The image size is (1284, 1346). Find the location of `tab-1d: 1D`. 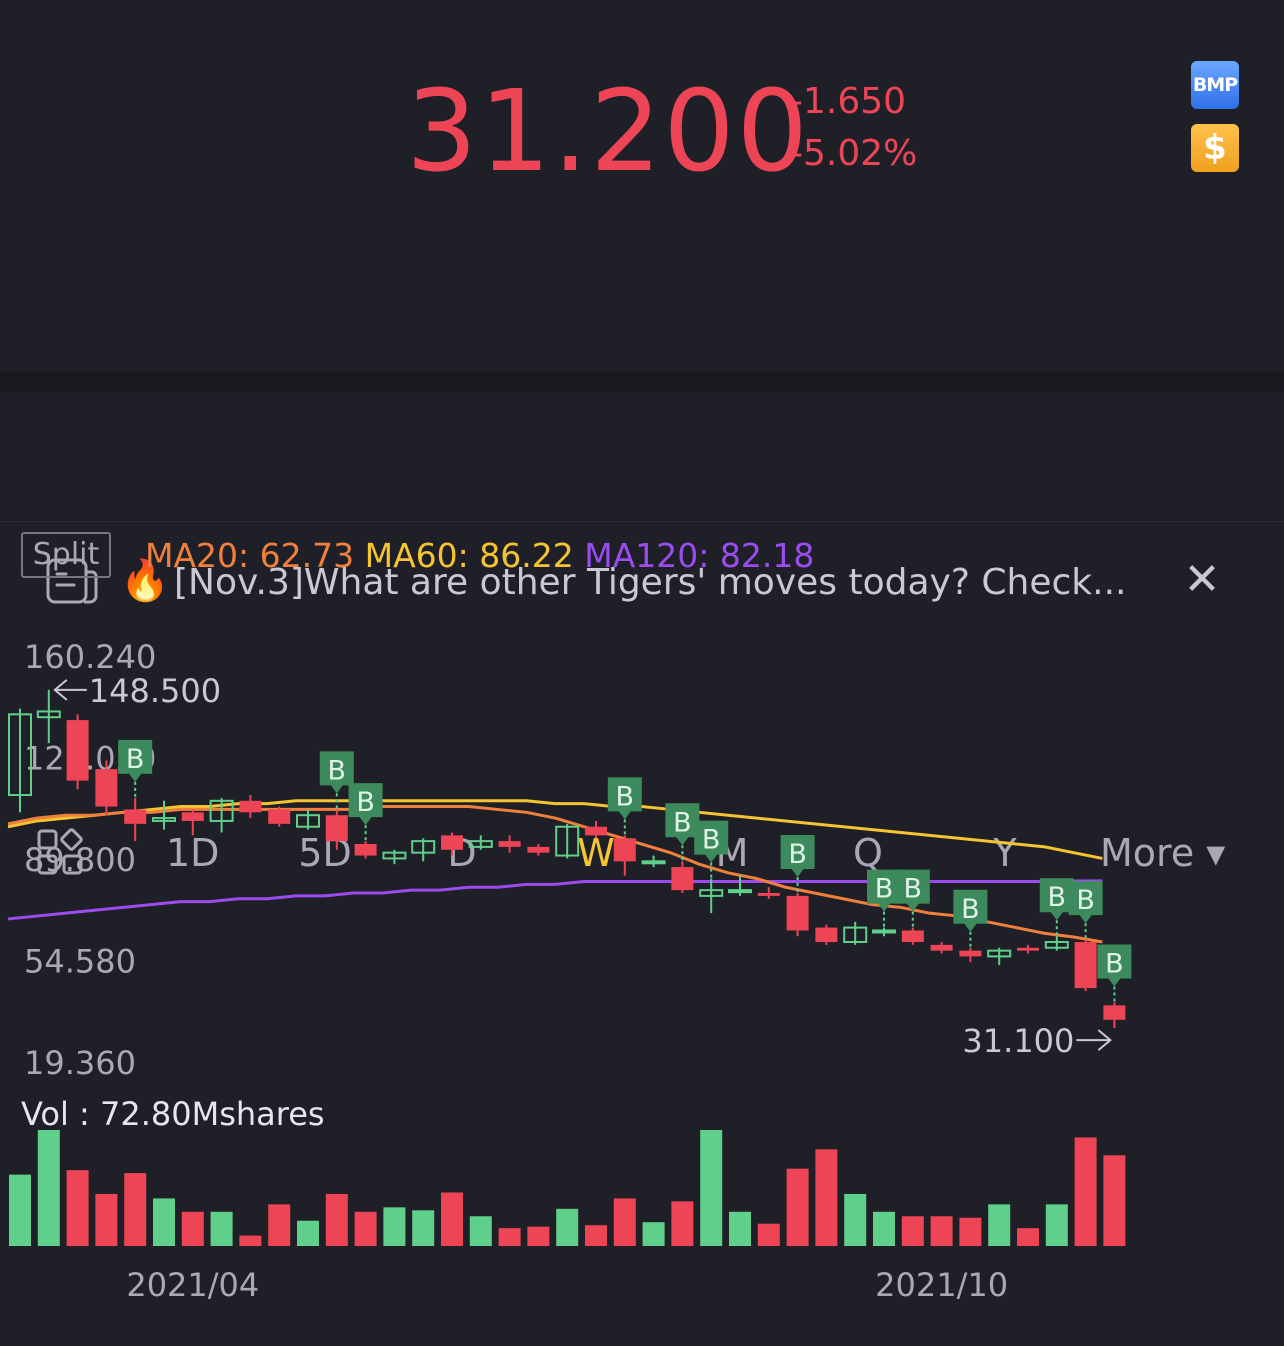

tab-1d: 1D is located at coordinates (193, 853).